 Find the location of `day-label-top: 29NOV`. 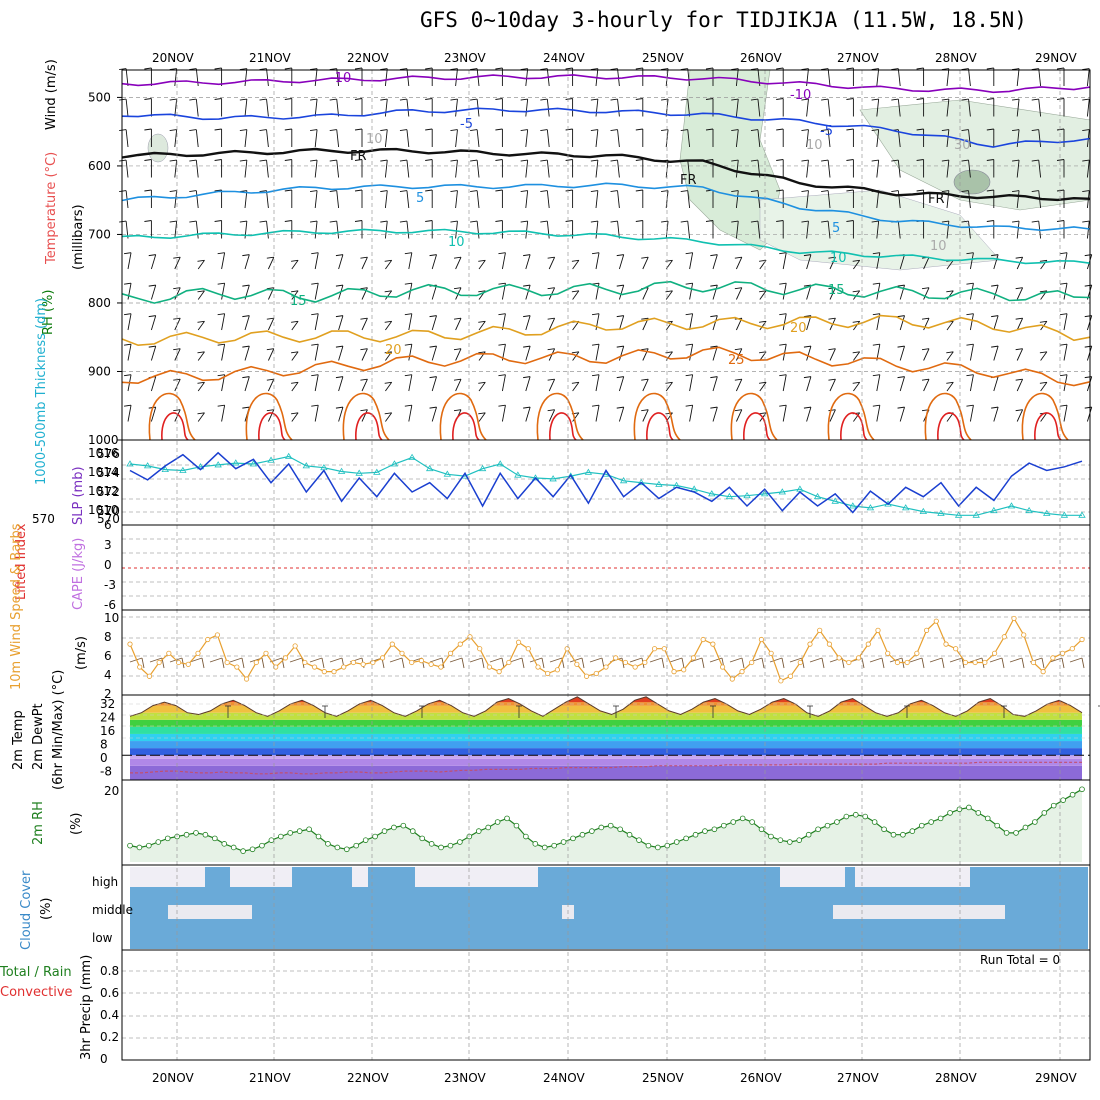

day-label-top: 29NOV is located at coordinates (1056, 58).